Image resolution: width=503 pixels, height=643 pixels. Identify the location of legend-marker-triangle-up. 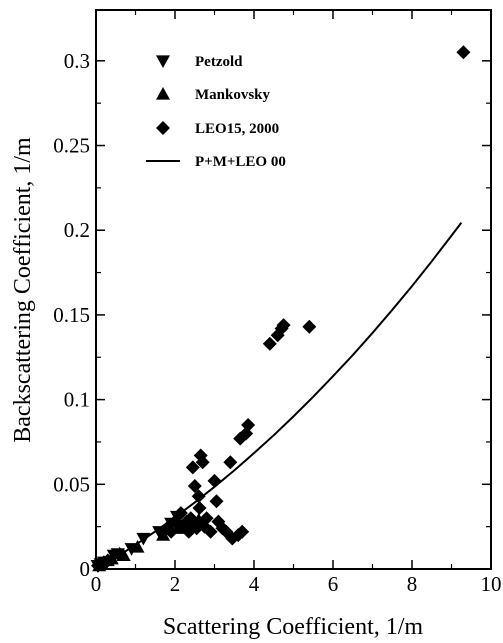
(163, 93).